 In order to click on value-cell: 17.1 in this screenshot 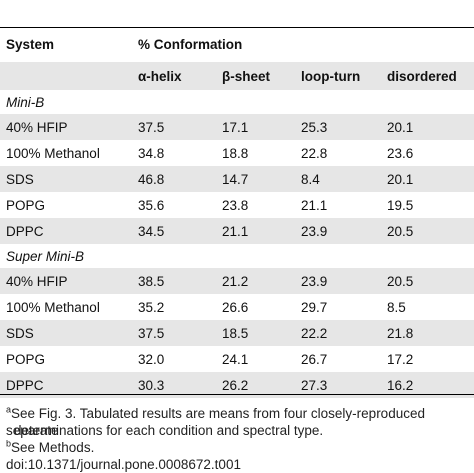, I will do `click(261, 127)`.